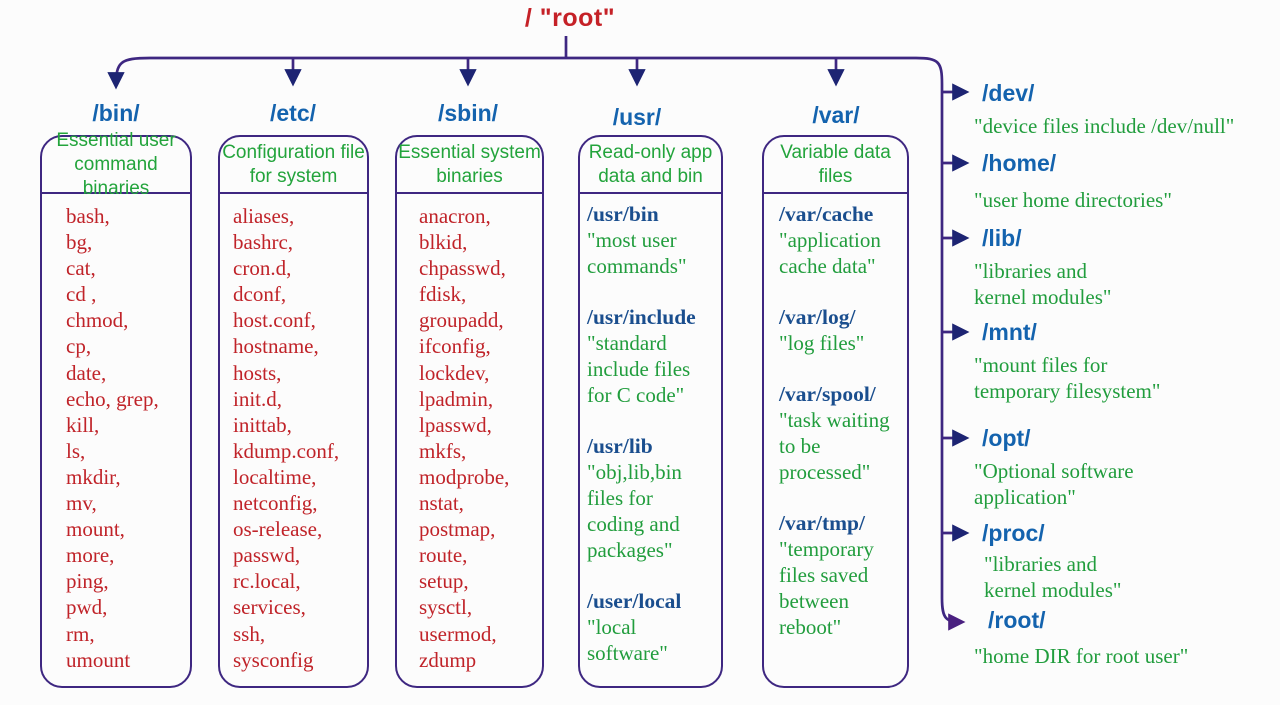 The image size is (1280, 705). I want to click on var-column-header: Variable data files, so click(835, 165).